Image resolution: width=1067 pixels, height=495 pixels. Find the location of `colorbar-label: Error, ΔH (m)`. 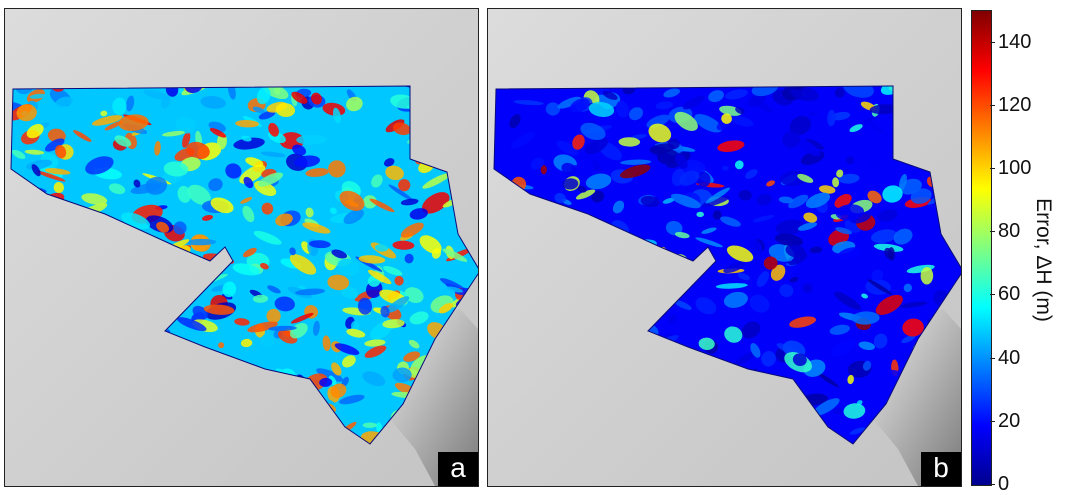

colorbar-label: Error, ΔH (m) is located at coordinates (1043, 260).